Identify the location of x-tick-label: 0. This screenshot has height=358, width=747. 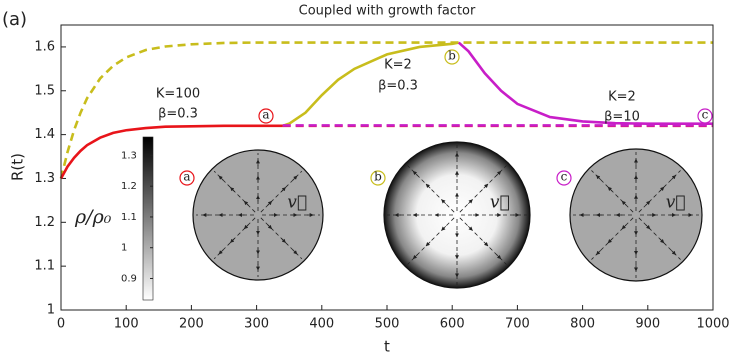
(61, 324).